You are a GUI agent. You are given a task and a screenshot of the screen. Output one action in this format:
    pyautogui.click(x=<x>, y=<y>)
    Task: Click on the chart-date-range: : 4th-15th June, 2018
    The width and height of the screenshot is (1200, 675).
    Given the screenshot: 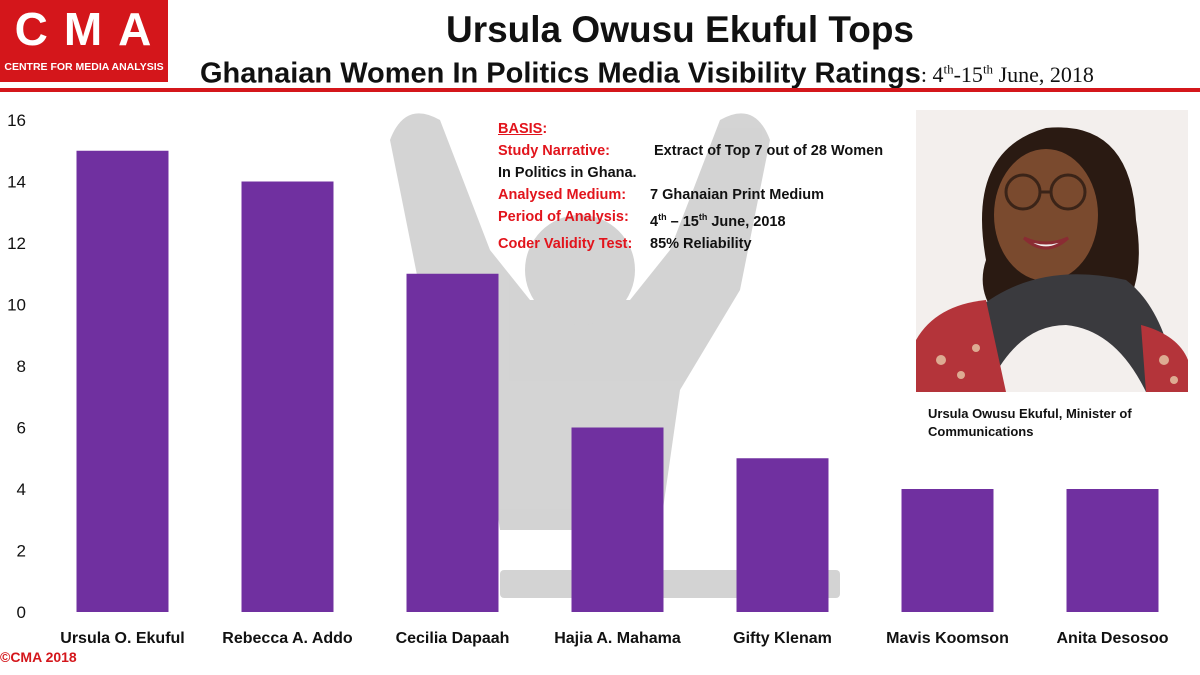 What is the action you would take?
    pyautogui.click(x=1007, y=75)
    